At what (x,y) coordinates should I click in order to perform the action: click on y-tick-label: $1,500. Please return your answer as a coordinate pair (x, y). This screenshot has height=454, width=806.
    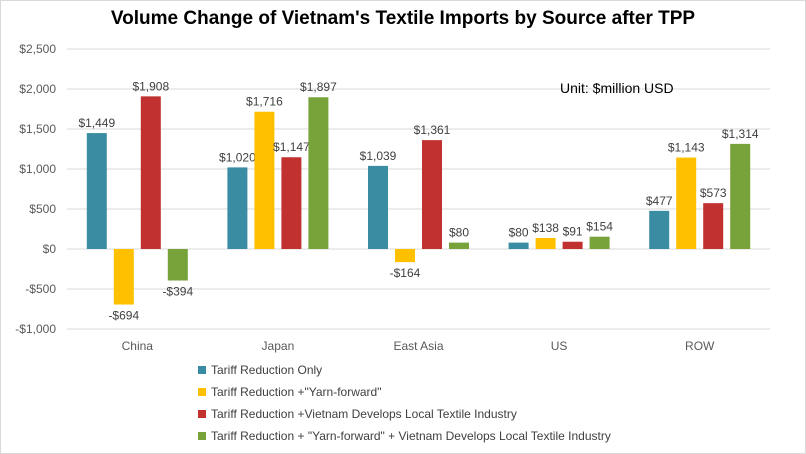
    Looking at the image, I should click on (37, 129).